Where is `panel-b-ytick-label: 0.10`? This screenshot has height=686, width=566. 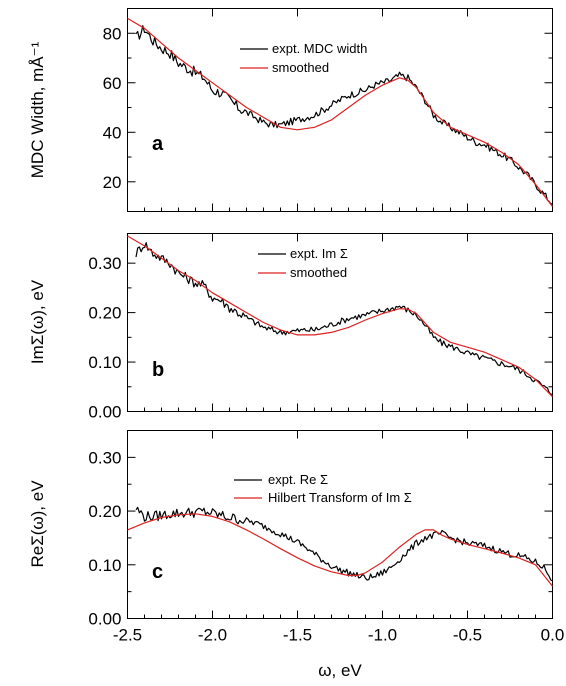
panel-b-ytick-label: 0.10 is located at coordinates (104, 362).